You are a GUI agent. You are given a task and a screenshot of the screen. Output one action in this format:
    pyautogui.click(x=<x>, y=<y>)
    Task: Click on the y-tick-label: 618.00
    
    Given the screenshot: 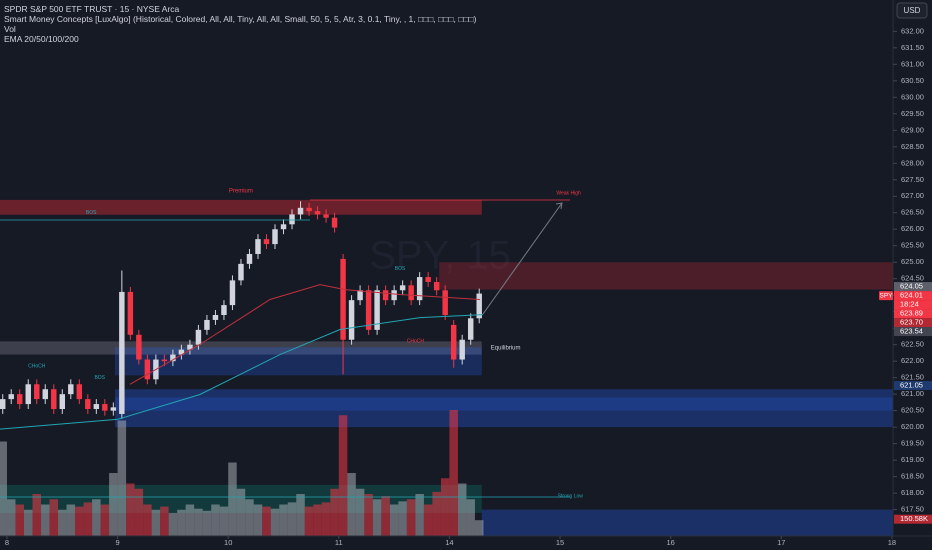 What is the action you would take?
    pyautogui.click(x=912, y=492)
    